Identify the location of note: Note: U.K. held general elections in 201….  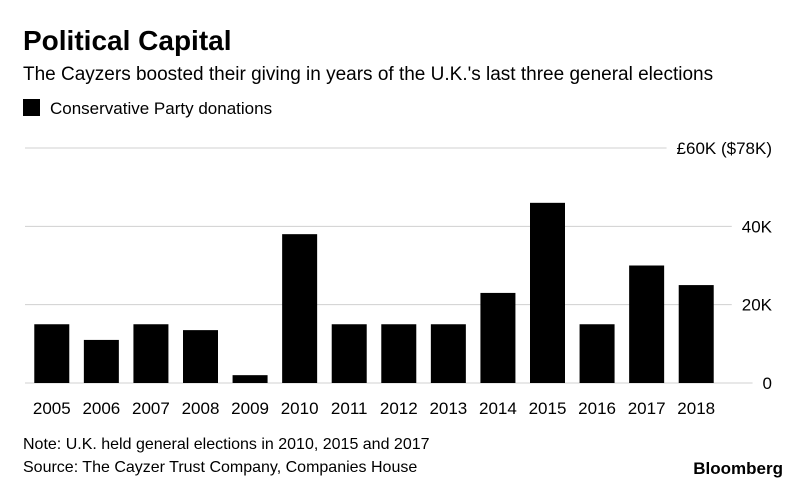
(226, 444).